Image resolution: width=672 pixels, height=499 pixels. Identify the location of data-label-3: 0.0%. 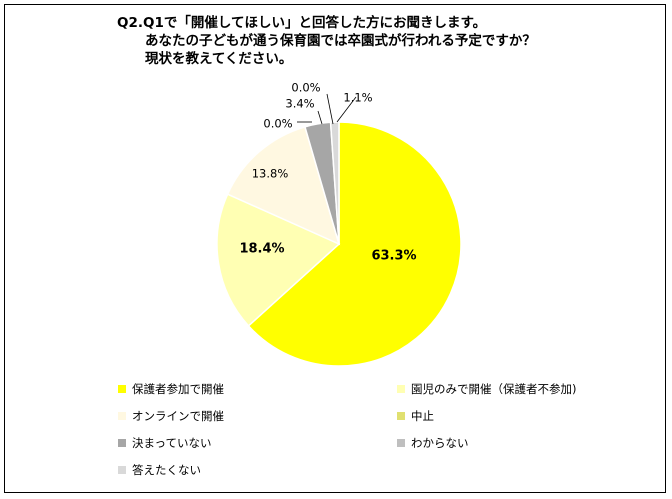
(277, 124).